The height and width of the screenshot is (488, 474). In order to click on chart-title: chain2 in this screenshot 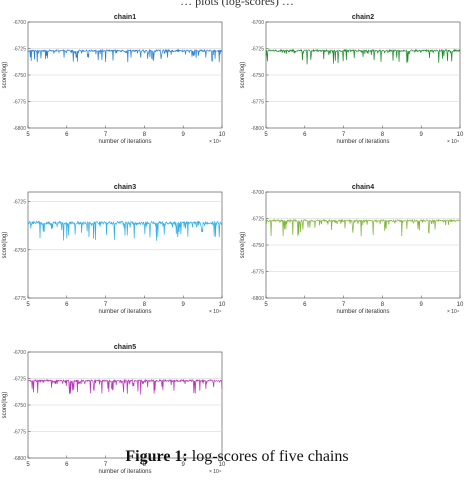, I will do `click(363, 17)`.